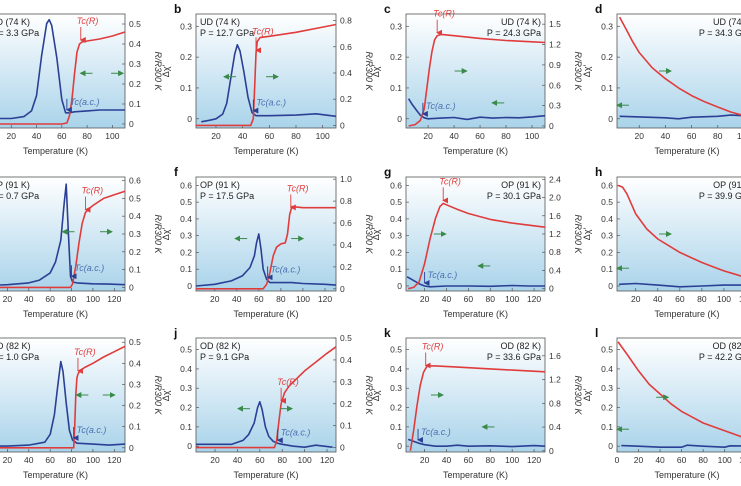  I want to click on y-right-tick-label: 2.4, so click(555, 179).